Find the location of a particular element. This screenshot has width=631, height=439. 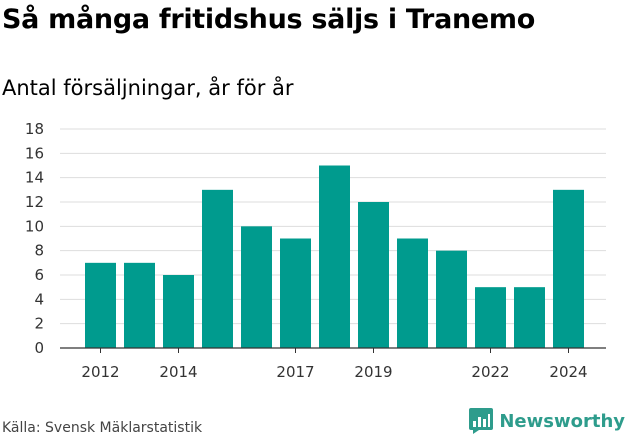

bar-2019 is located at coordinates (373, 275).